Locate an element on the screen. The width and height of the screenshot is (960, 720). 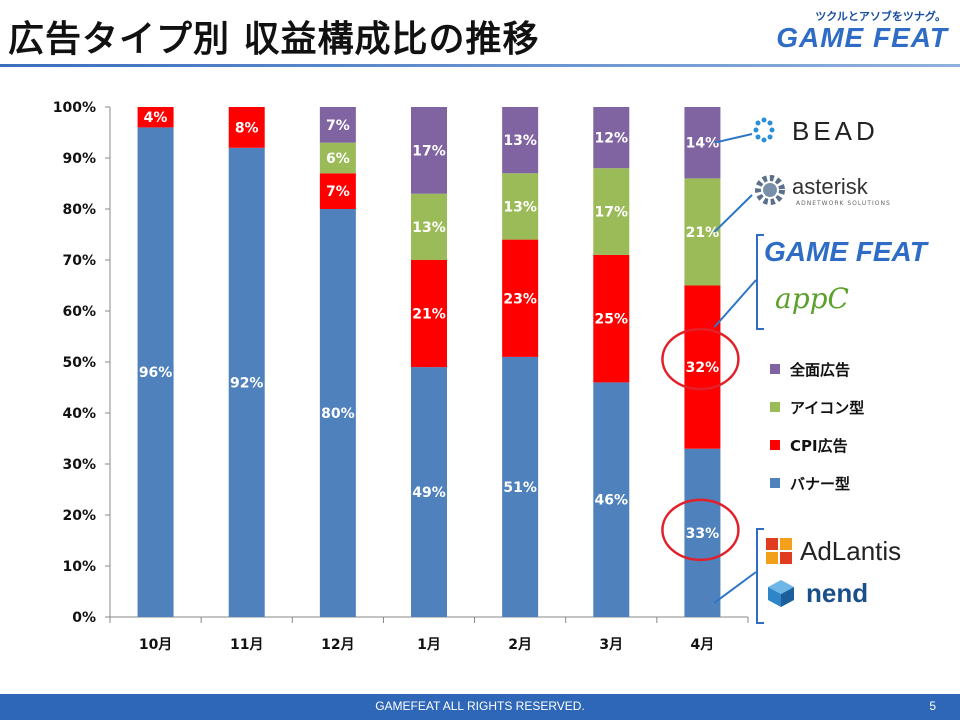
y-tick-label: 80% is located at coordinates (79, 210).